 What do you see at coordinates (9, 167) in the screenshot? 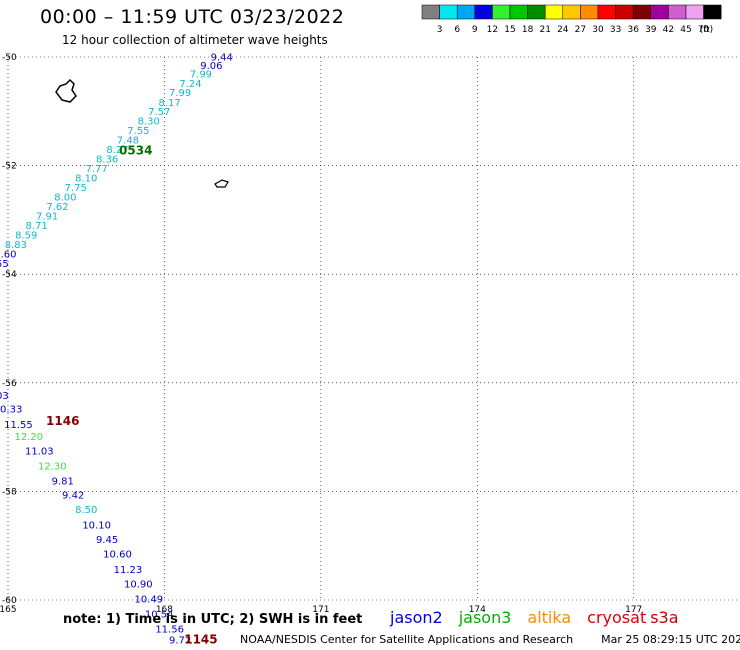
I see `y-tick-label: -52` at bounding box center [9, 167].